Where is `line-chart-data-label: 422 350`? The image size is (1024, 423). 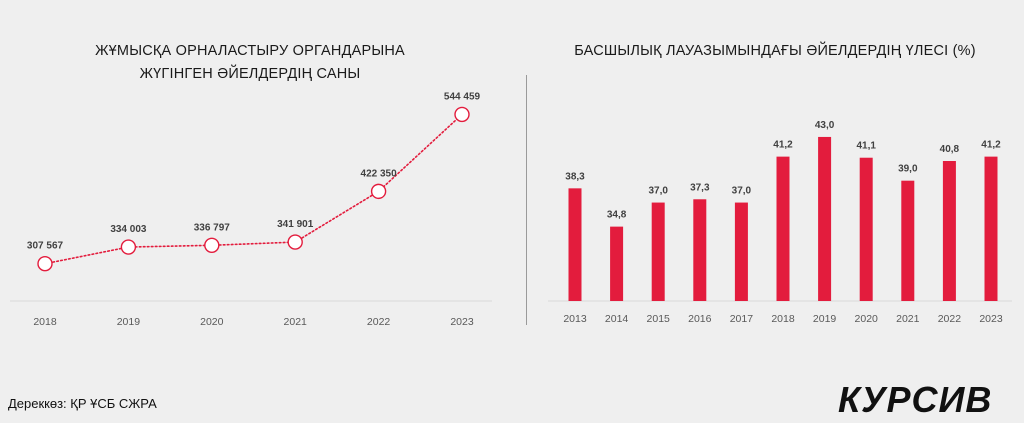
line-chart-data-label: 422 350 is located at coordinates (379, 173).